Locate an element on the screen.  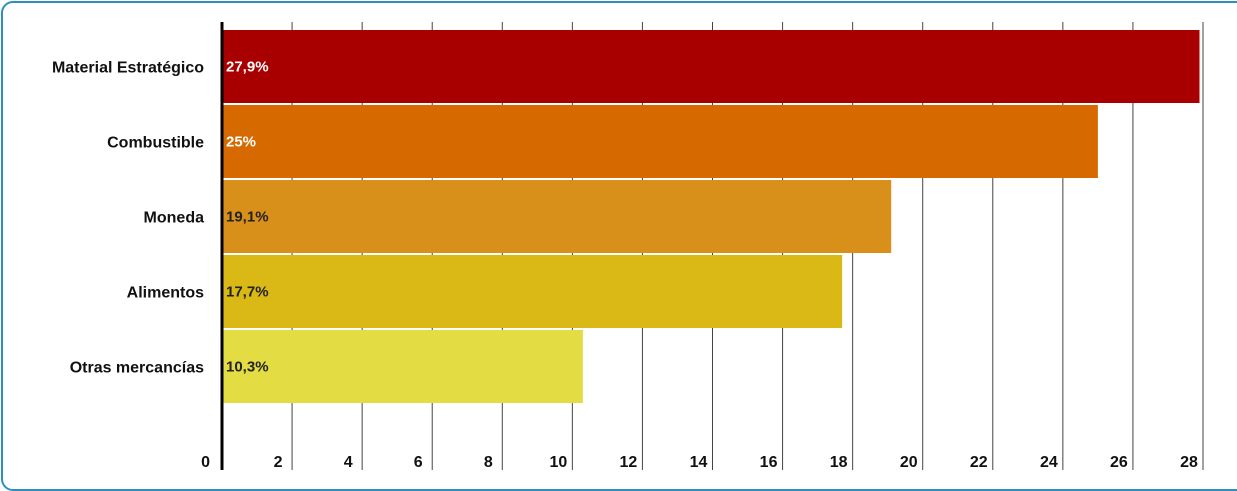
bar-value-label: 25% is located at coordinates (241, 142).